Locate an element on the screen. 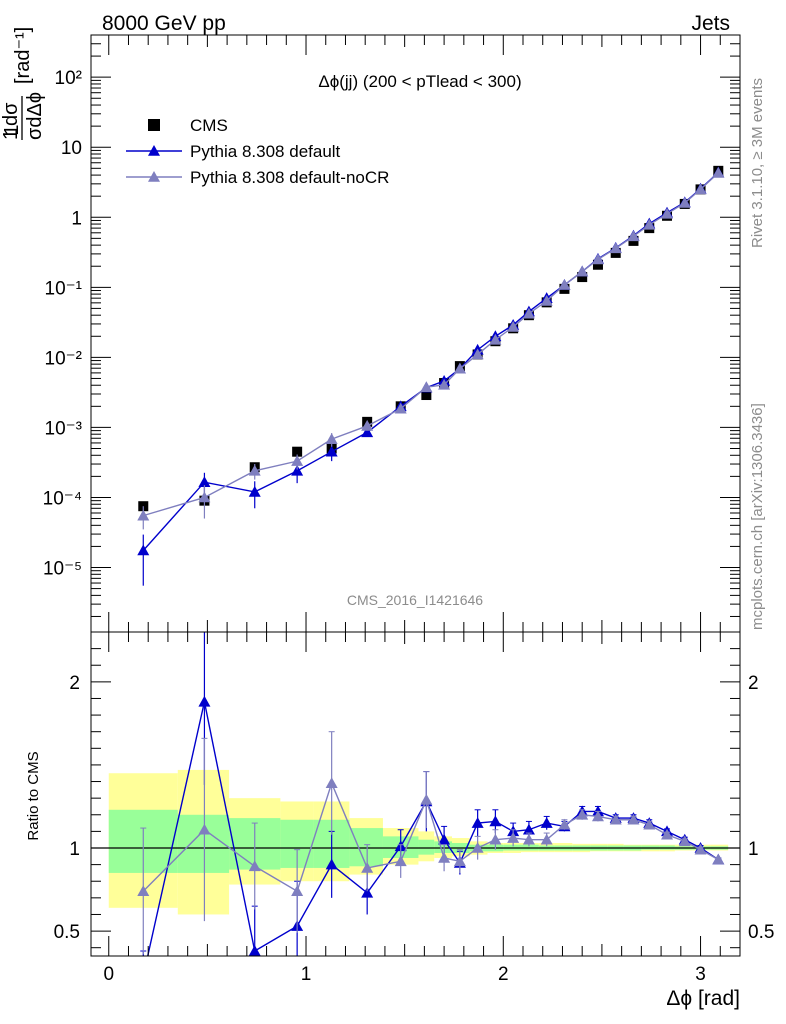 This screenshot has height=1024, width=786. x-tick-label: 2 is located at coordinates (503, 974).